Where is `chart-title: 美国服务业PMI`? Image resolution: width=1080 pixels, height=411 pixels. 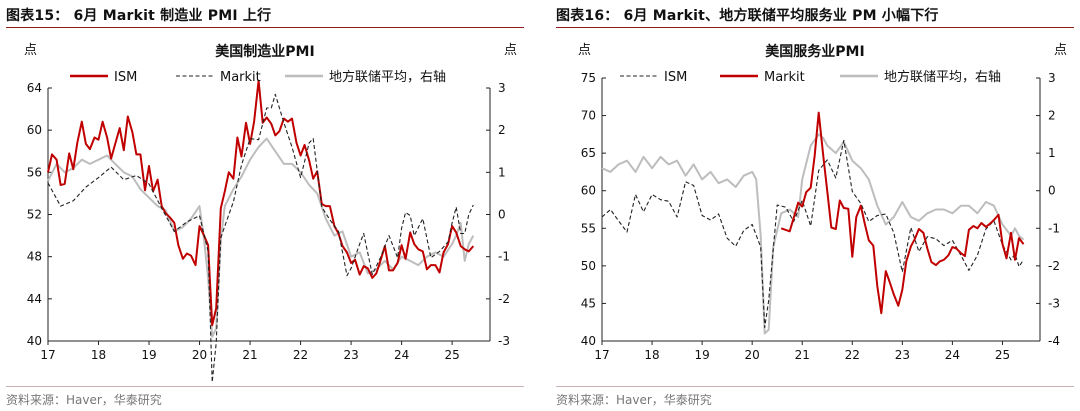 chart-title: 美国服务业PMI is located at coordinates (814, 51).